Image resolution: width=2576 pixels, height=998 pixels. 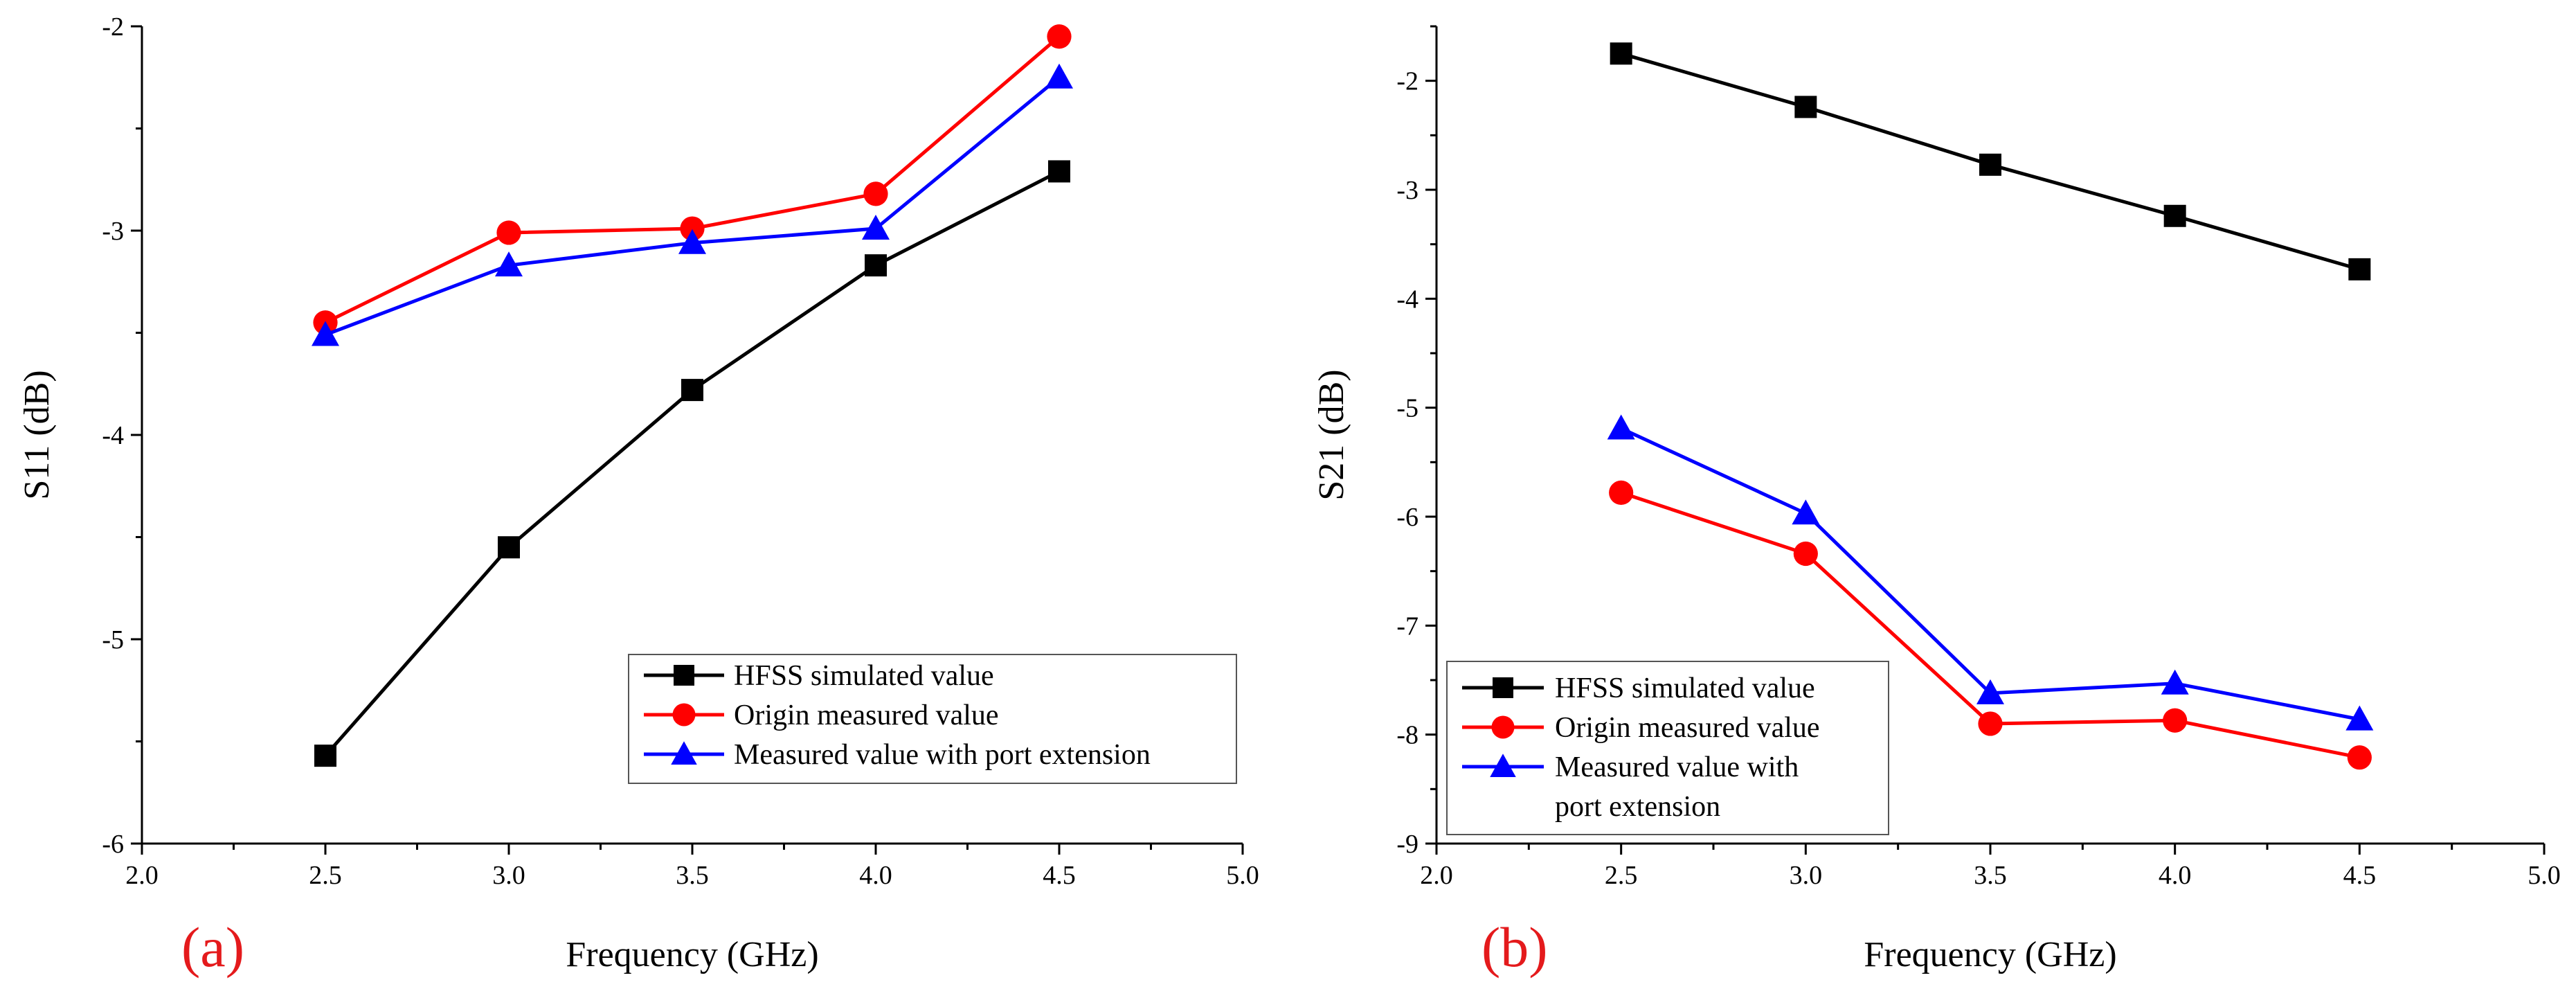 What do you see at coordinates (1630, 787) in the screenshot?
I see `panel-b-legend-item: Measured value with port extension` at bounding box center [1630, 787].